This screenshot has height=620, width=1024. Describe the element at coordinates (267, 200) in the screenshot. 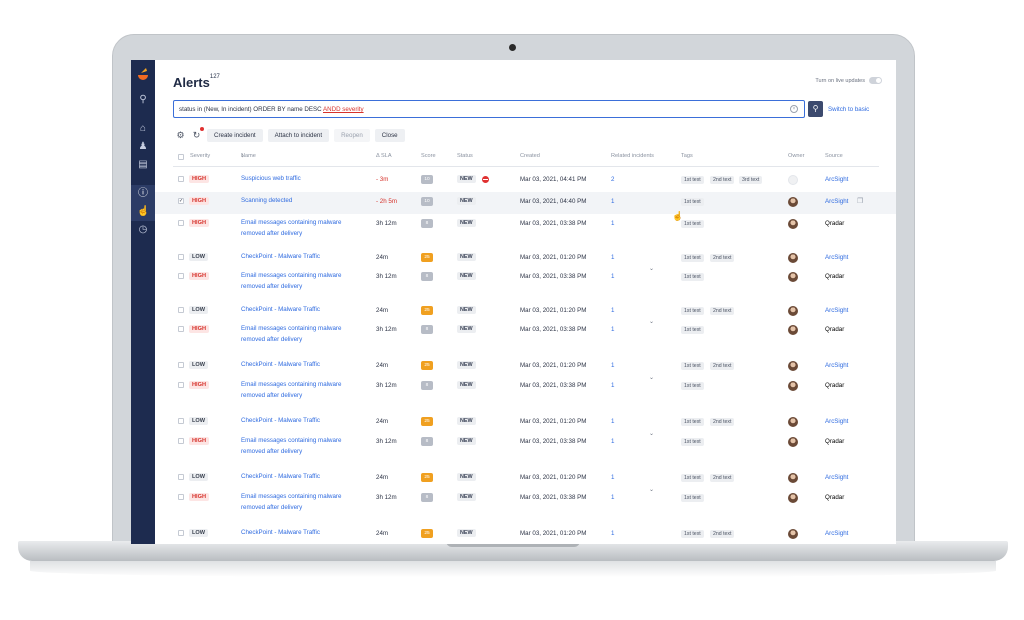

I see `alert-name-link: Scanning detected` at that location.